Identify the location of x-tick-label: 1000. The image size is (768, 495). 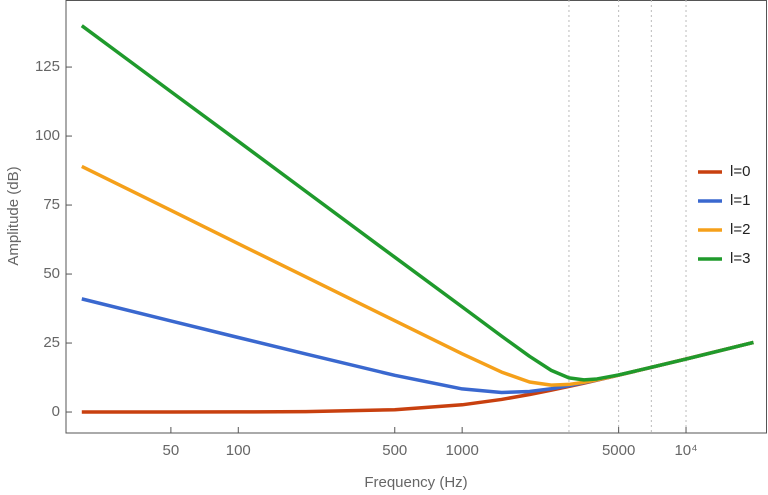
(461, 450).